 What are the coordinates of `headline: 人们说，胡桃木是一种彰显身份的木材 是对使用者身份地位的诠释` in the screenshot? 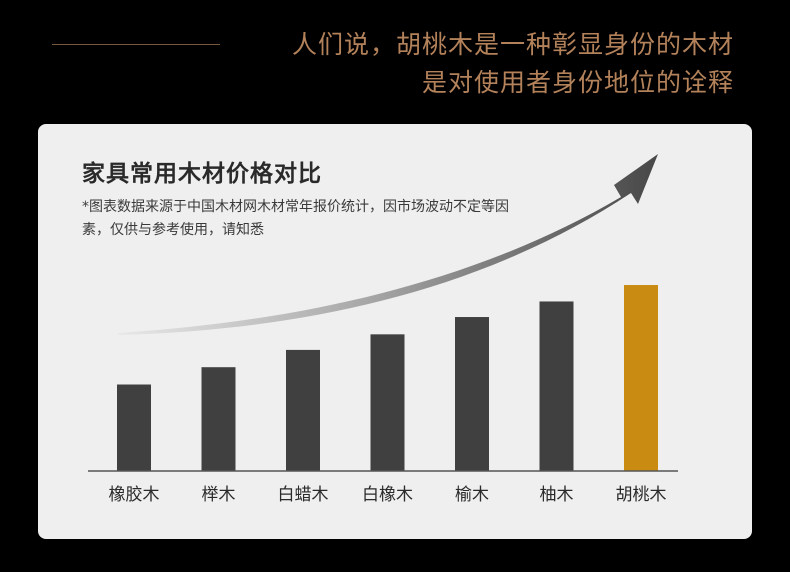 It's located at (513, 64).